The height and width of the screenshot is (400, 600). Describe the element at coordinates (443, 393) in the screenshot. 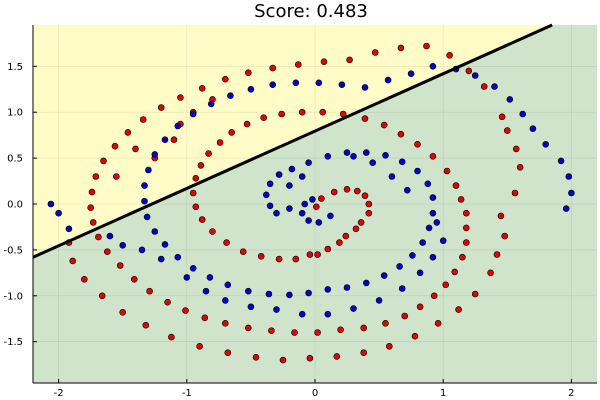

I see `x-tick-label: 1` at that location.